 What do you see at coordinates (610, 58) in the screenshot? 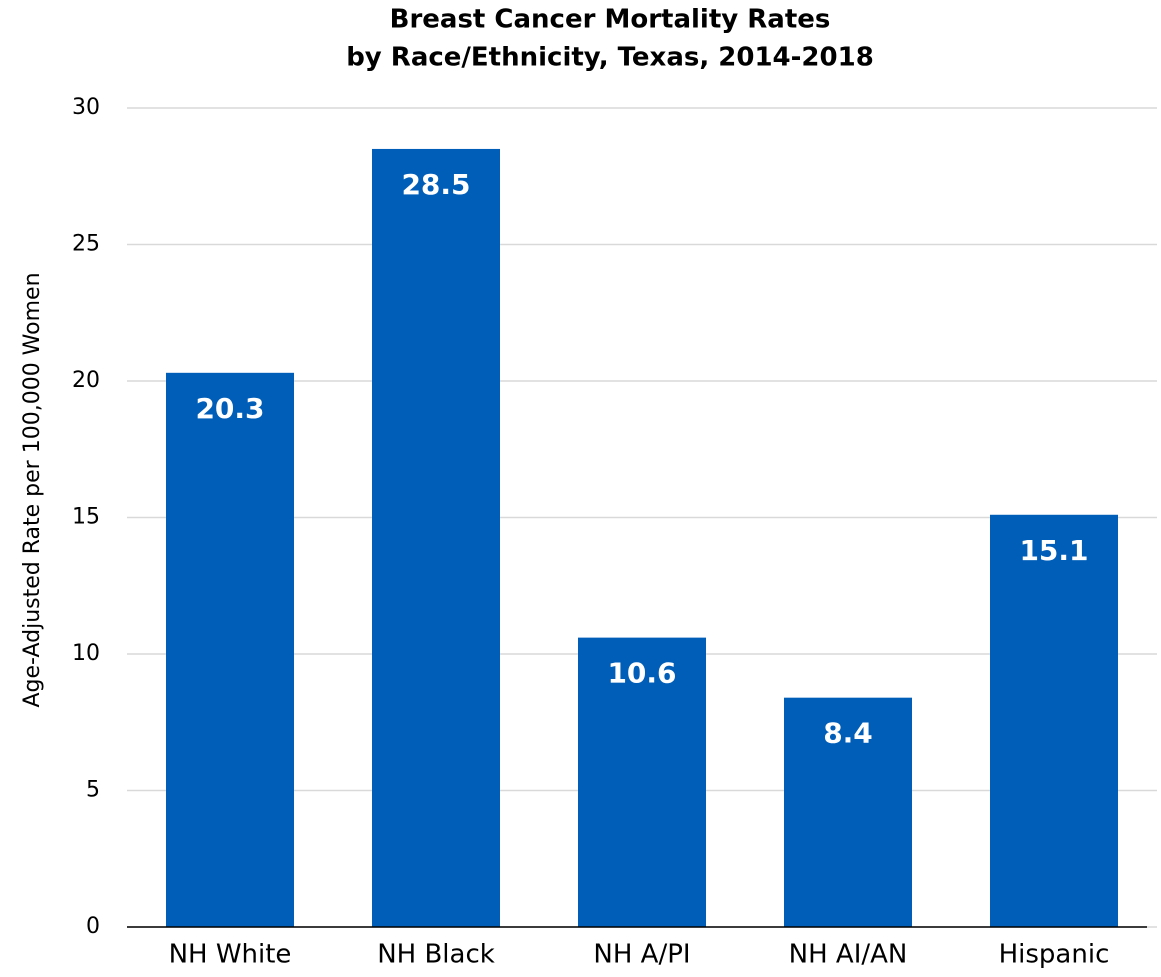
I see `chart-title: by Race/Ethnicity, Texas, 2014-2018` at bounding box center [610, 58].